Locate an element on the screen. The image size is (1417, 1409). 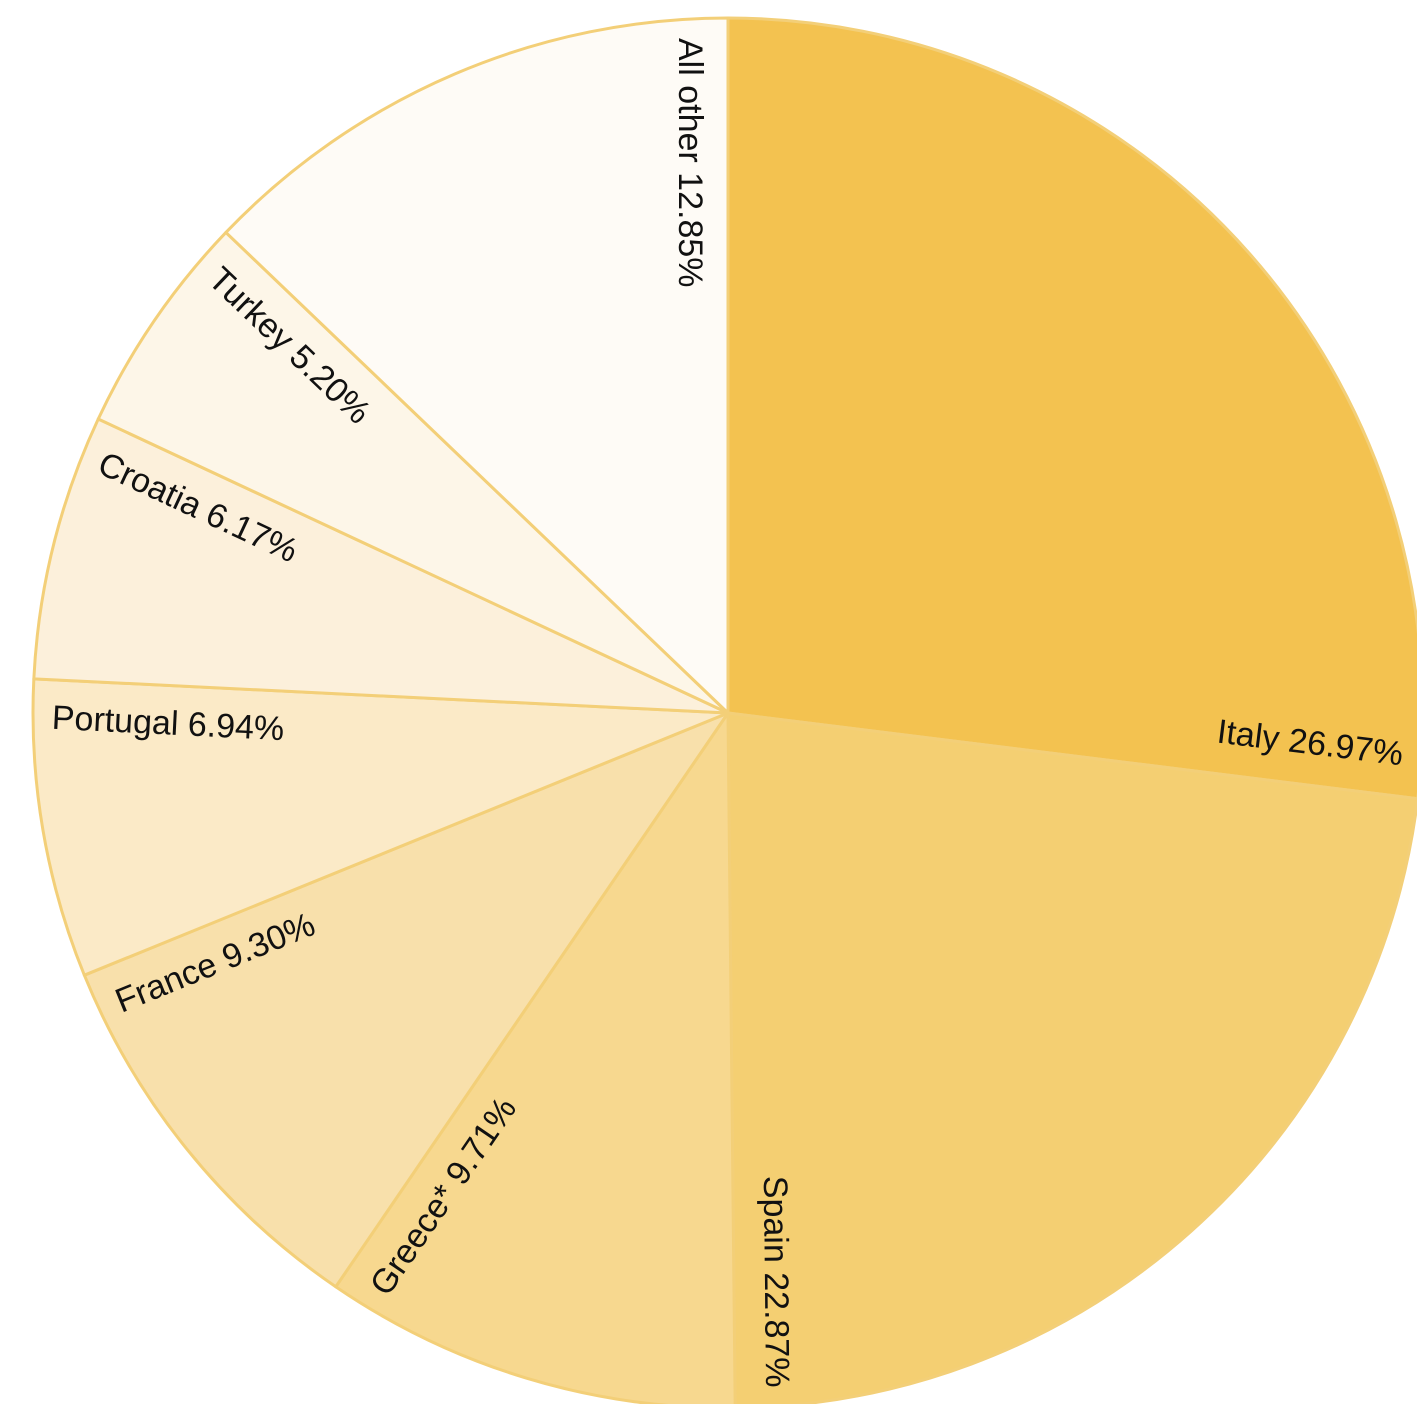
pie-slice-portugal is located at coordinates (380, 827).